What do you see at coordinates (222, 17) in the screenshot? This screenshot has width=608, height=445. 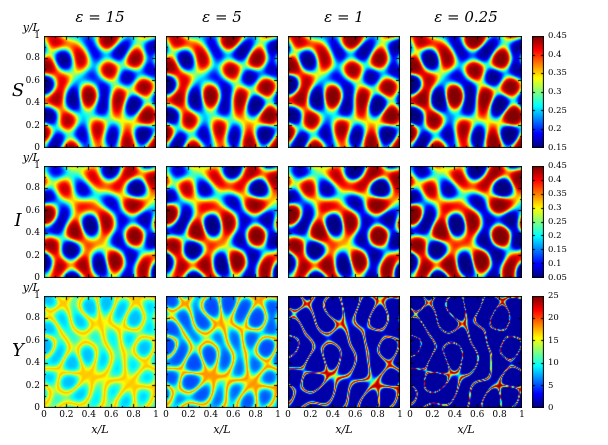 I see `column-title: ε = 5` at bounding box center [222, 17].